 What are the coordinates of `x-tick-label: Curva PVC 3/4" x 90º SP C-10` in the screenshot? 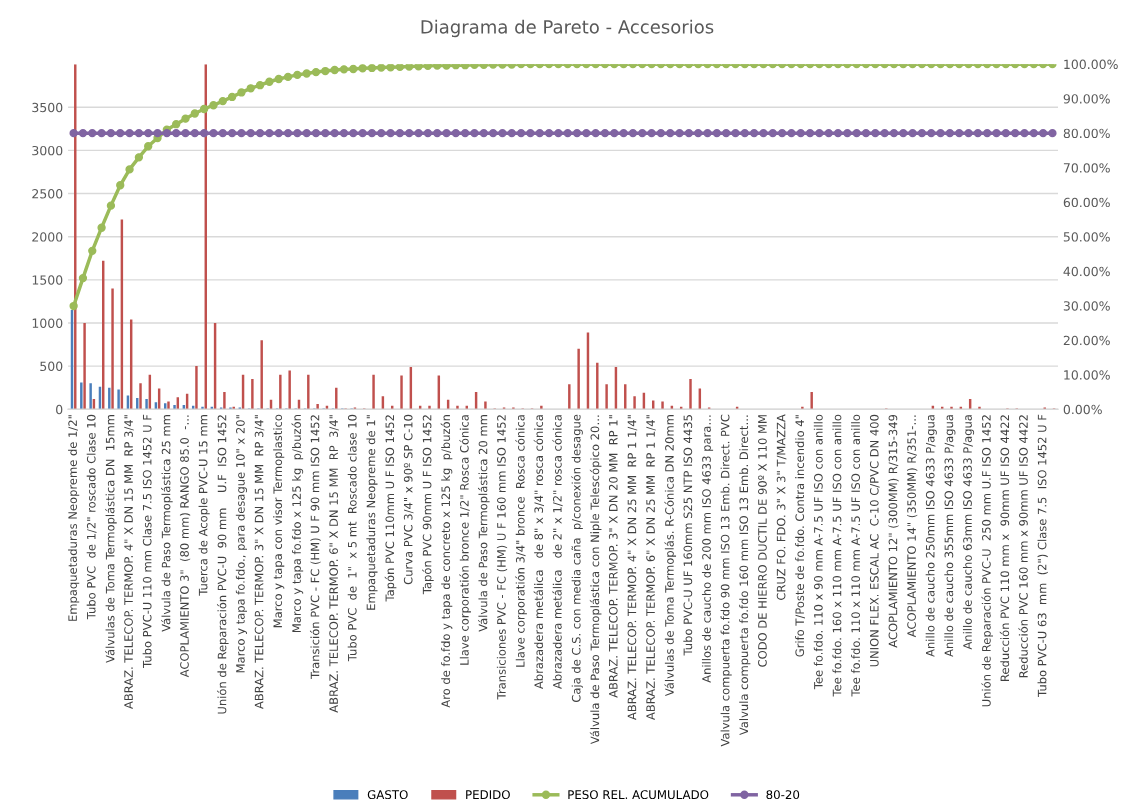 It's located at (408, 499).